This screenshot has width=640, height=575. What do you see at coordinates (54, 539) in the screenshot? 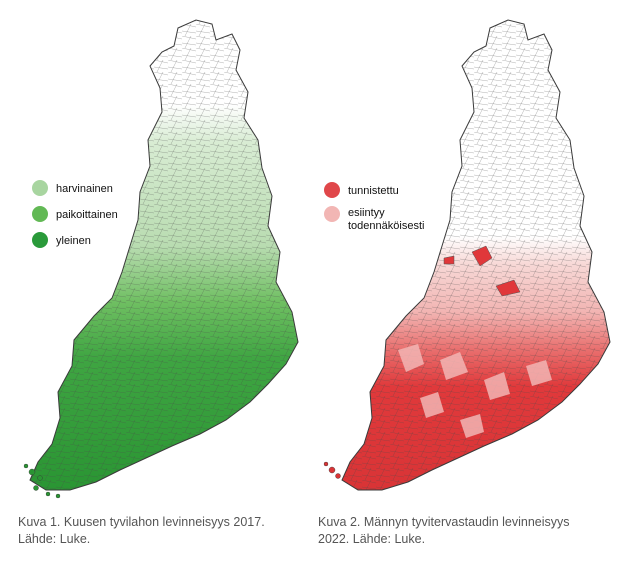
I see `caption-left-line2: Lähde: Luke.` at bounding box center [54, 539].